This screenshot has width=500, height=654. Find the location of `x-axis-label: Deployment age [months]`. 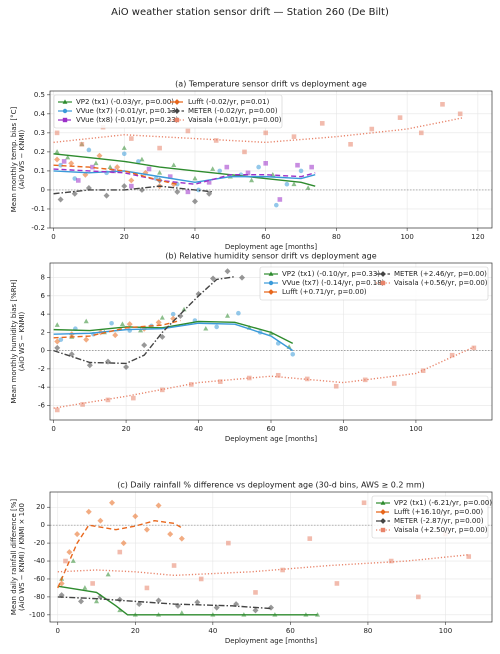

x-axis-label: Deployment age [months] is located at coordinates (271, 439).